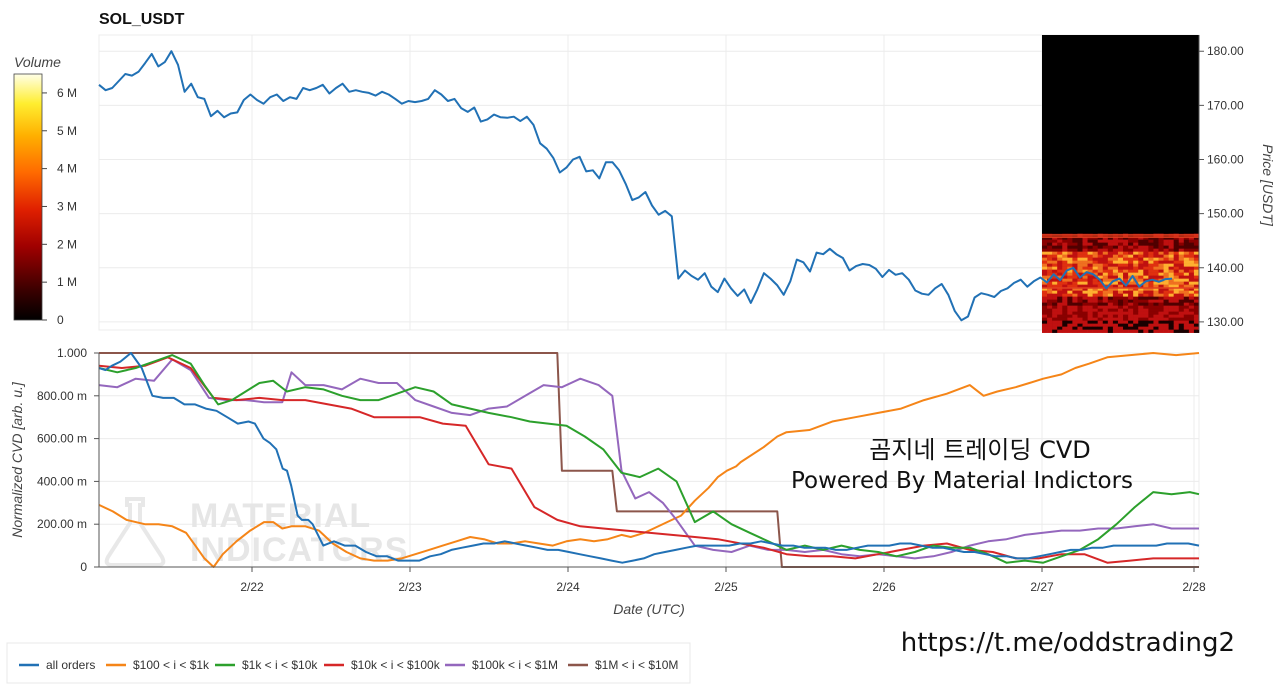 The width and height of the screenshot is (1280, 688). What do you see at coordinates (17, 459) in the screenshot?
I see `cvd-axis-title: Normalized CVD [arb. u.]` at bounding box center [17, 459].